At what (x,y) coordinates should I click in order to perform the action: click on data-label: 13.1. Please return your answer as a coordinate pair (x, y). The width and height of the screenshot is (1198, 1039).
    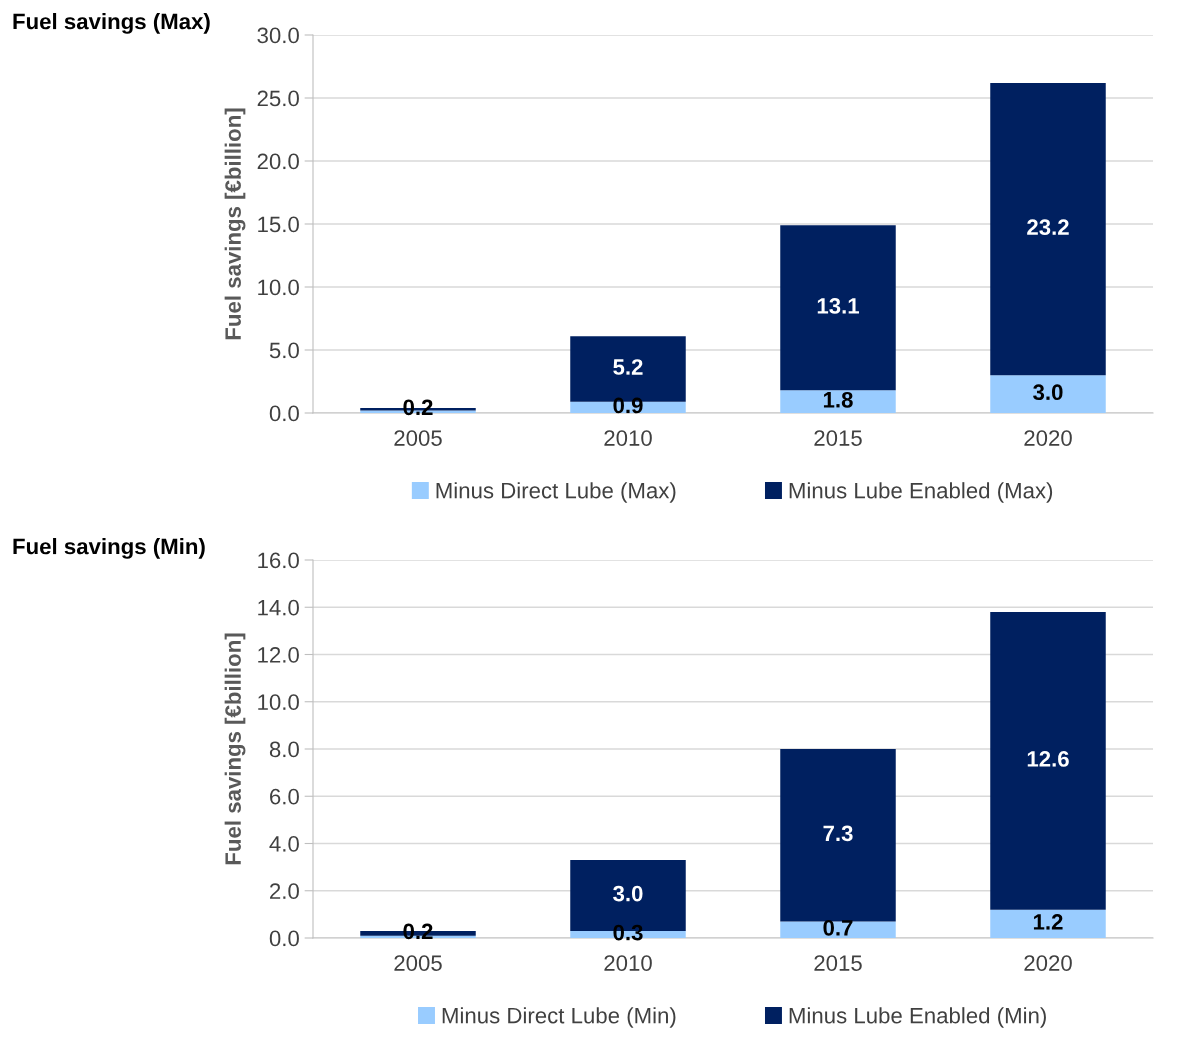
    Looking at the image, I should click on (838, 306).